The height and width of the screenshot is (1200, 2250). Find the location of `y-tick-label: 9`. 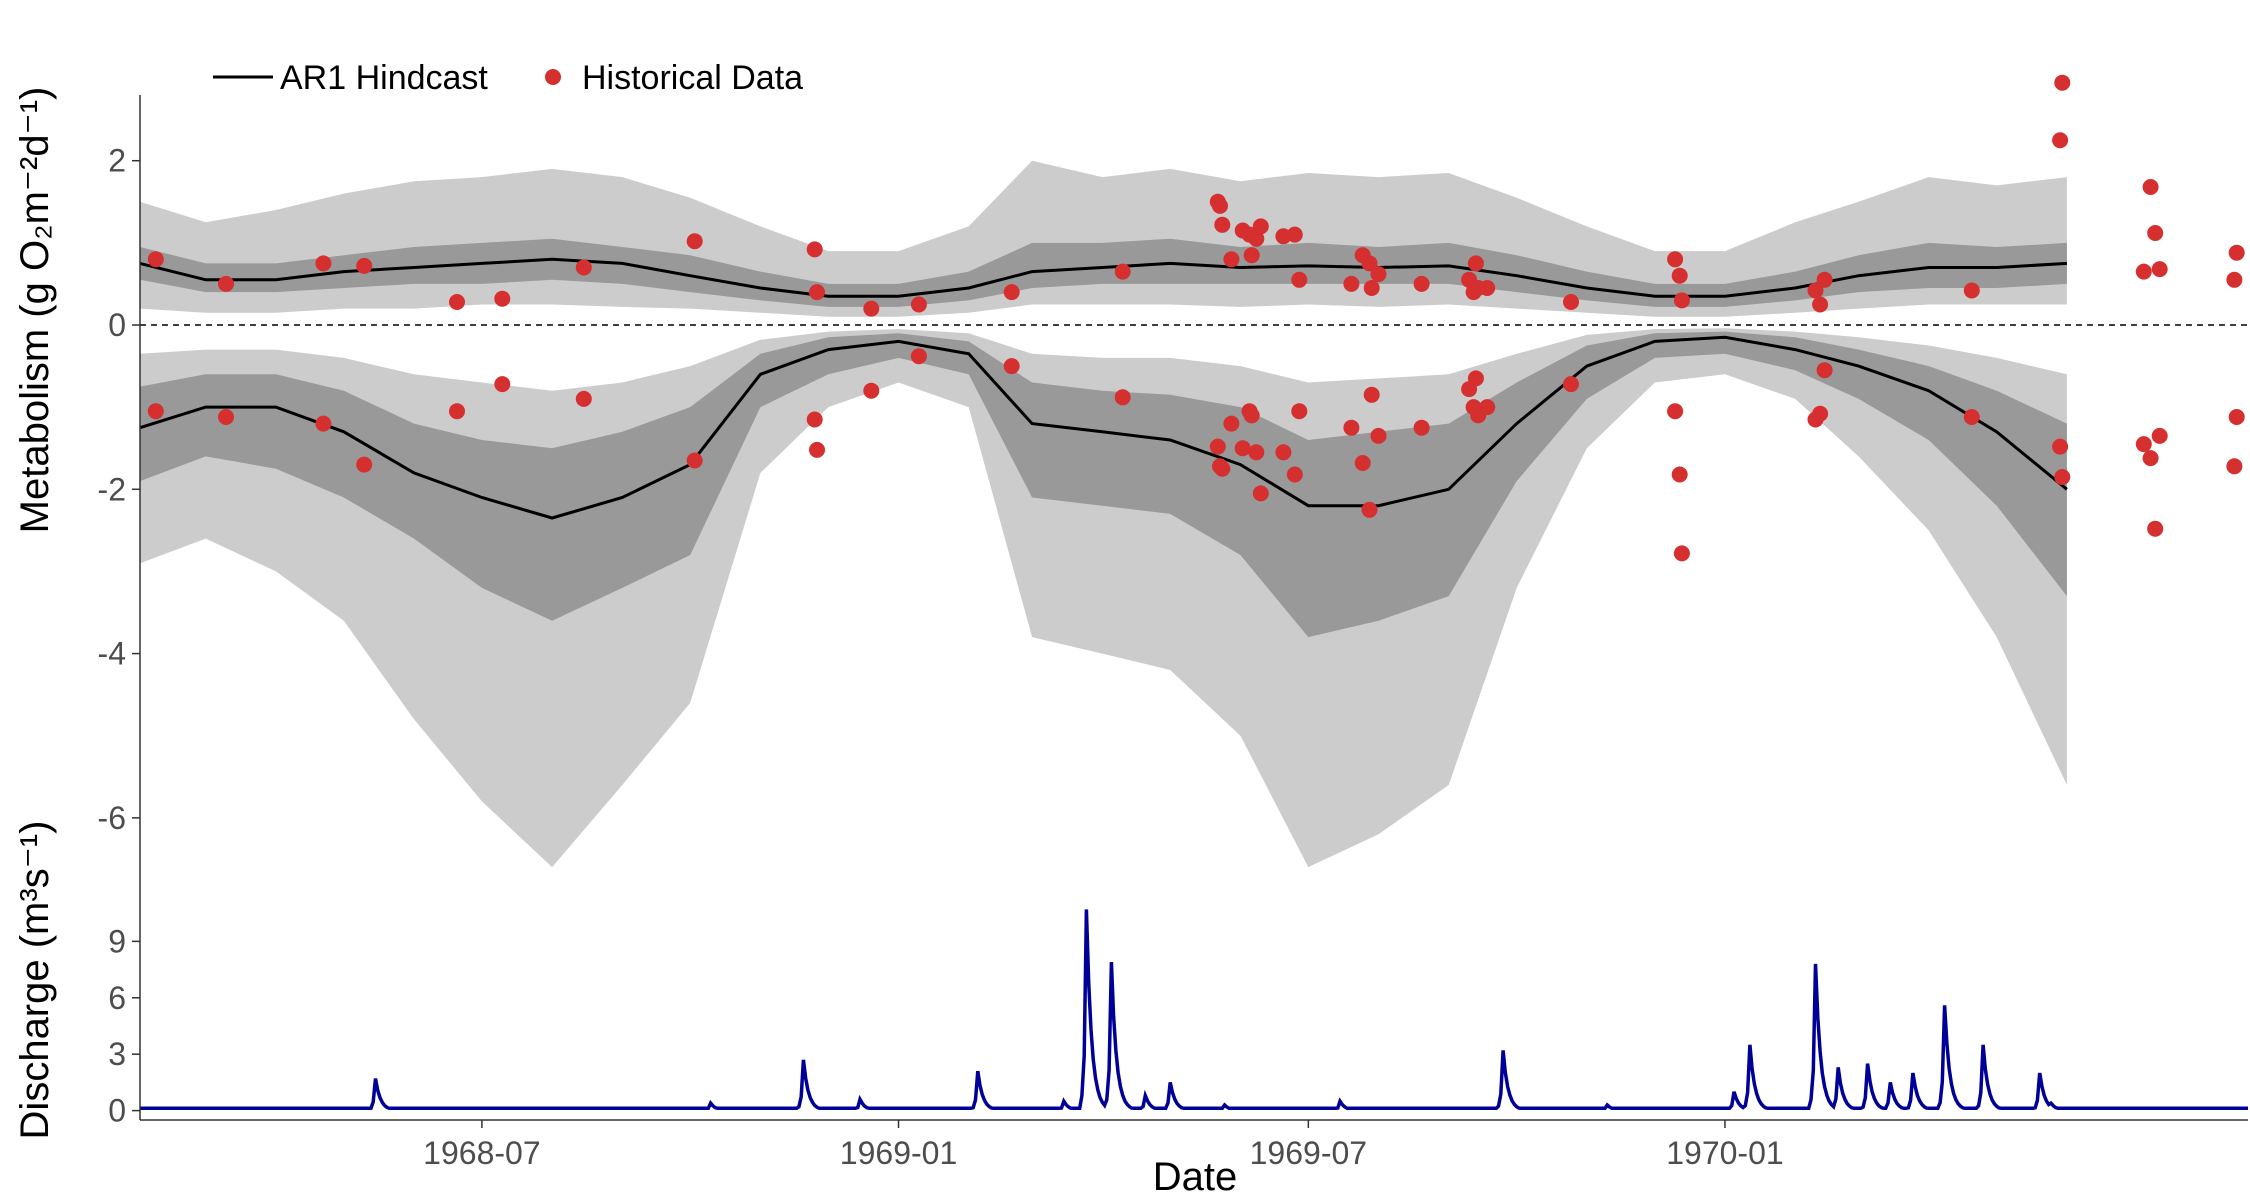

y-tick-label: 9 is located at coordinates (117, 941).